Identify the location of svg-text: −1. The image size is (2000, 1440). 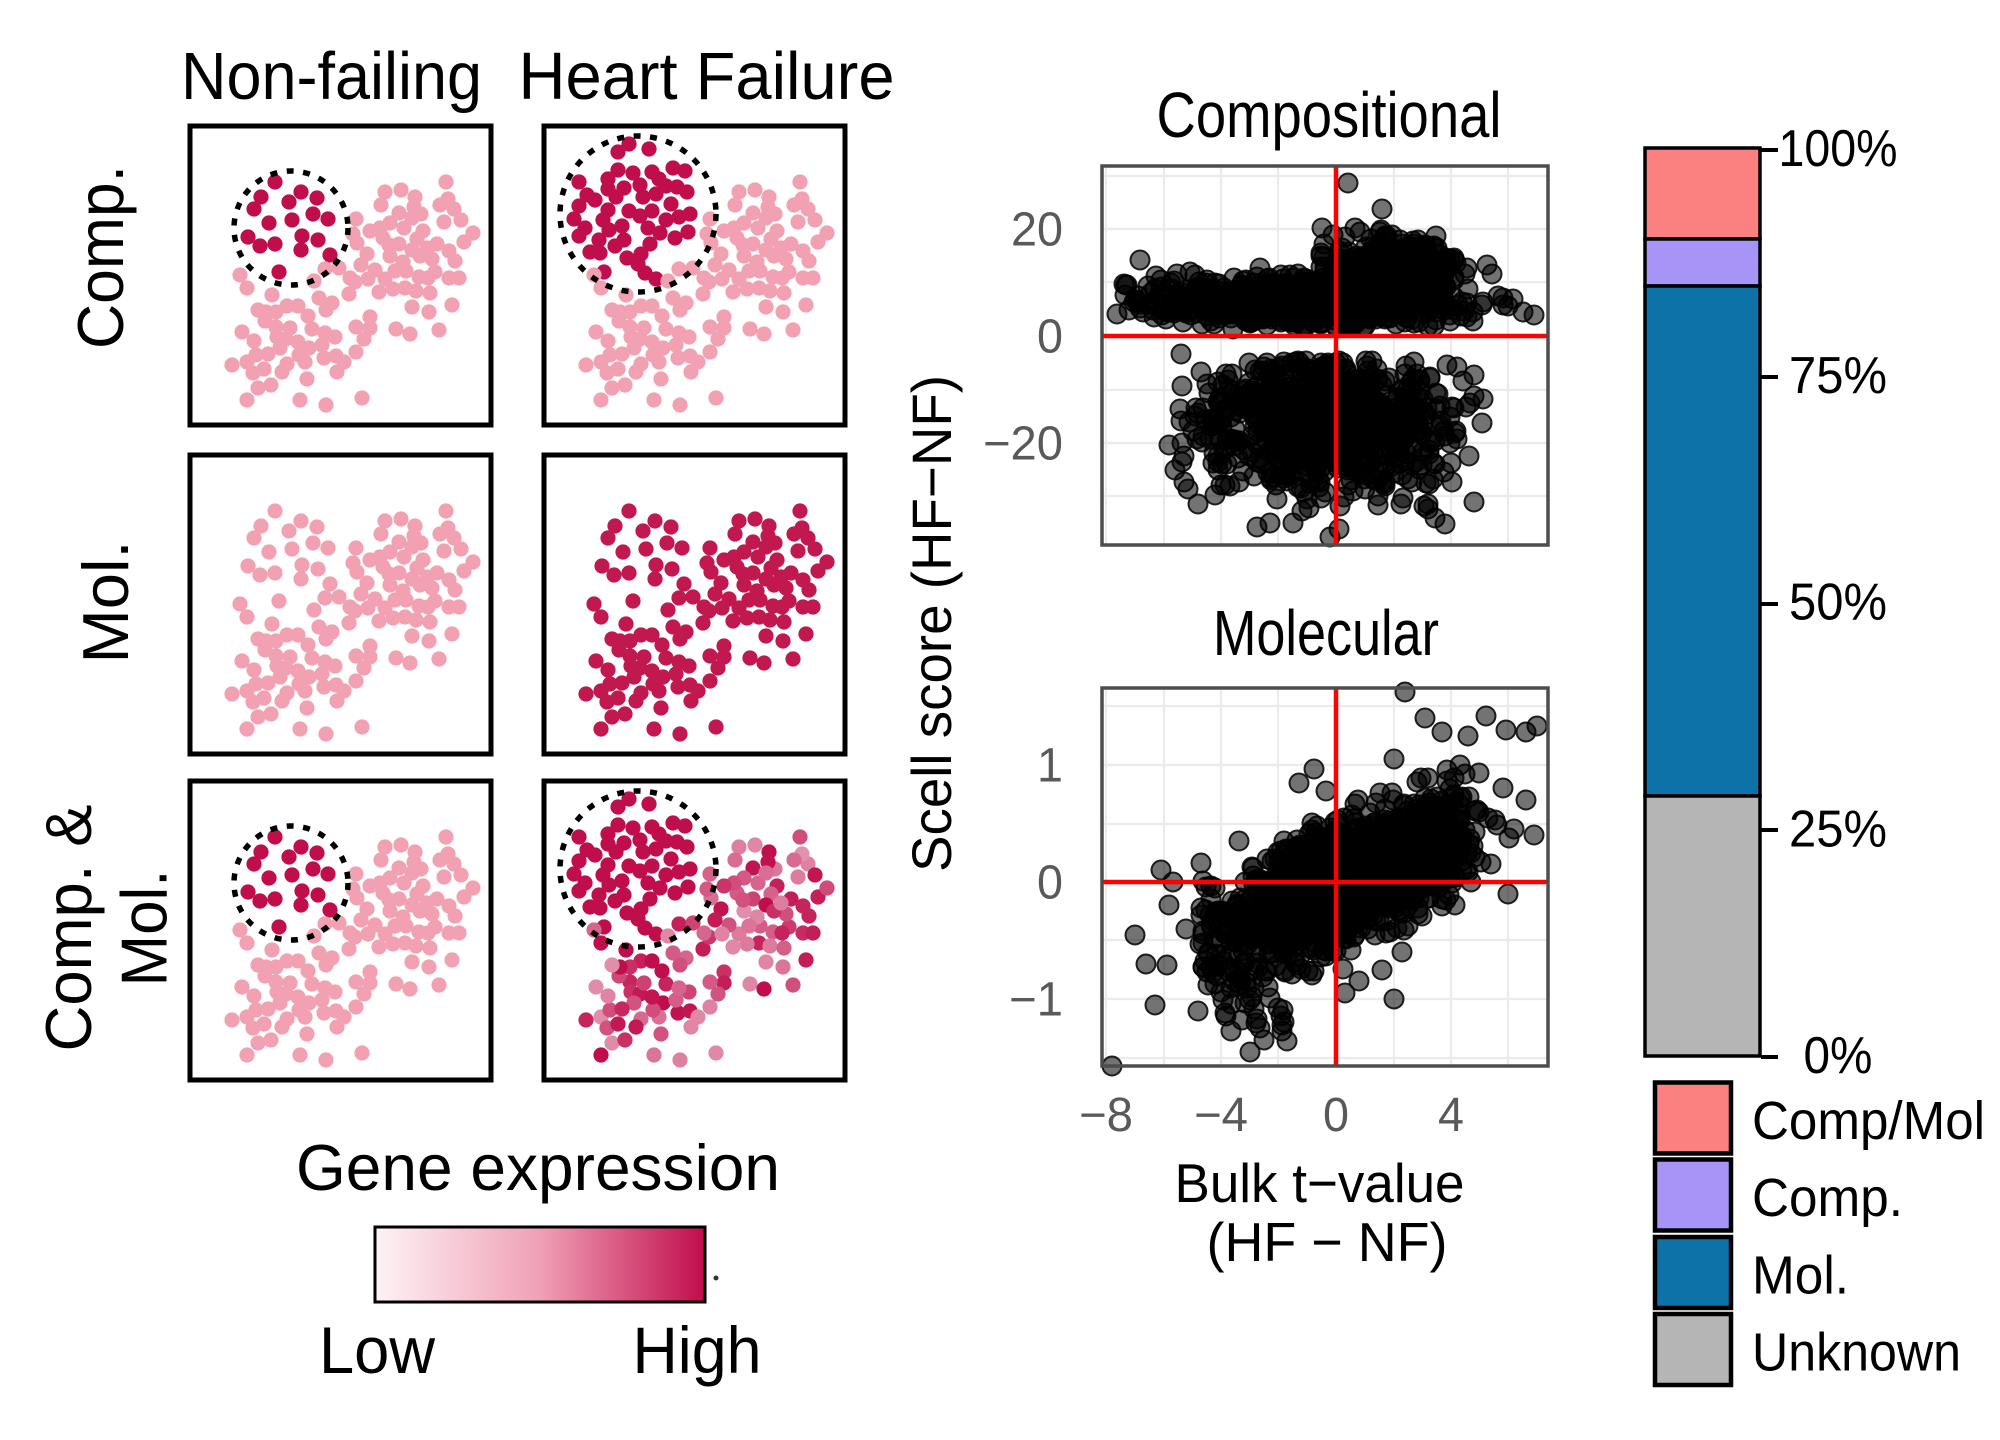
(1036, 1000).